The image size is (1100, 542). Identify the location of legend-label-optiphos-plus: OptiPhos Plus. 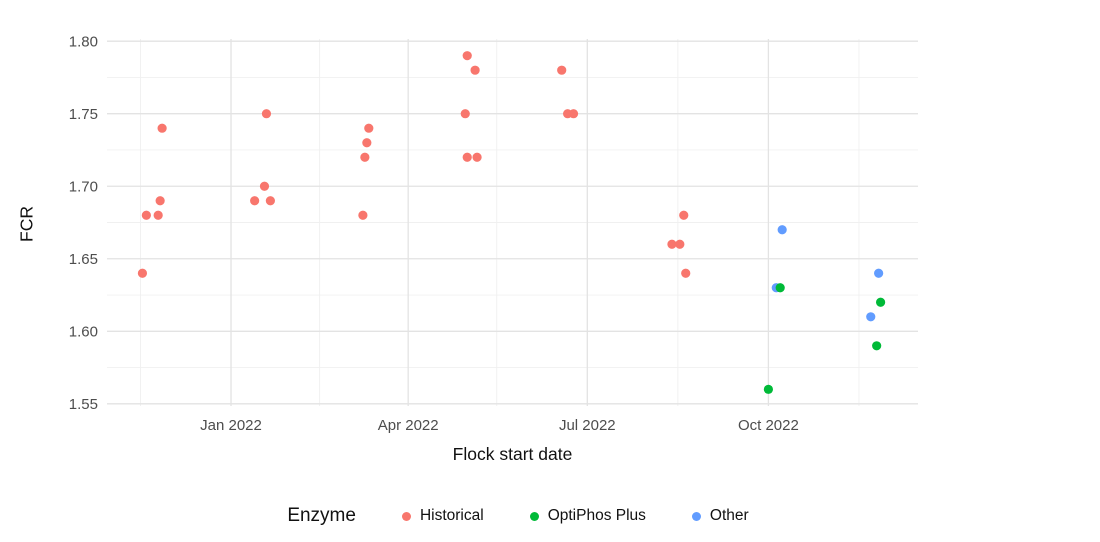
(596, 515).